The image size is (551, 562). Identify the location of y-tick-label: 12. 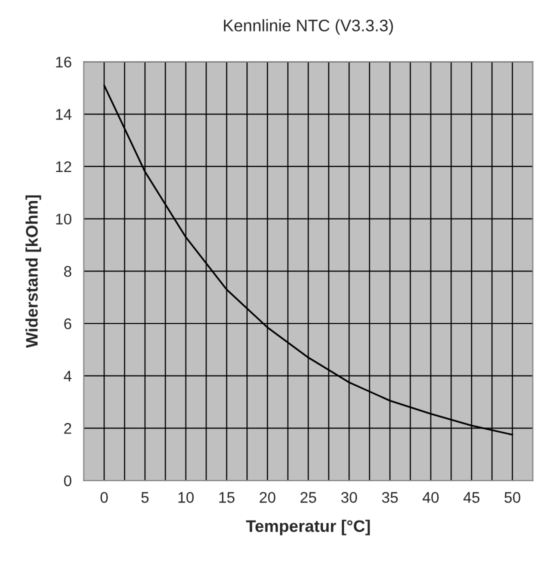
(64, 166).